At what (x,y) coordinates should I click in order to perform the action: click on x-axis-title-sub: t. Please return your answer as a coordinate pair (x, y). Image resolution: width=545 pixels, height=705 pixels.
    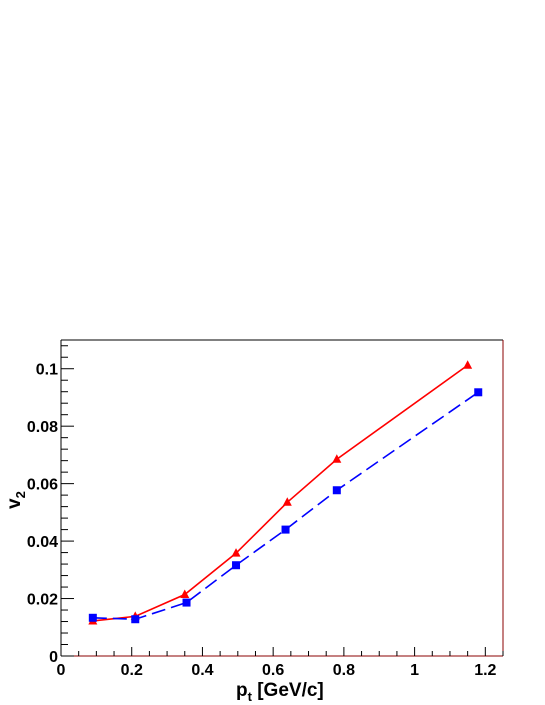
    Looking at the image, I should click on (250, 696).